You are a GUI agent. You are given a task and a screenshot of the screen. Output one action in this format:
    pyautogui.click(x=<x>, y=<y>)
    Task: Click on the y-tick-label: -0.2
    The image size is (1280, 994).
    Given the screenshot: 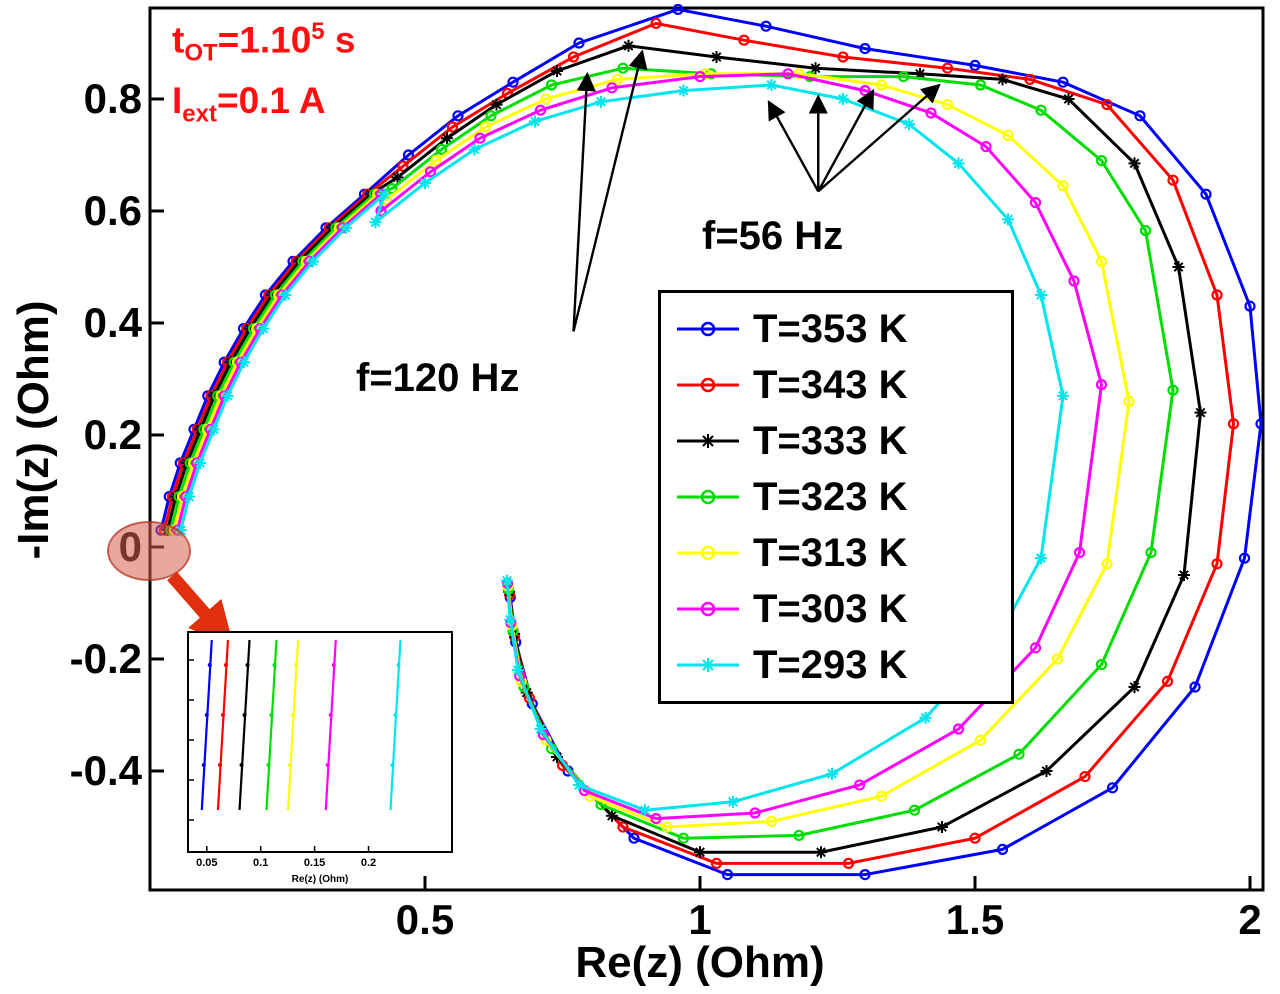 What is the action you would take?
    pyautogui.click(x=106, y=658)
    